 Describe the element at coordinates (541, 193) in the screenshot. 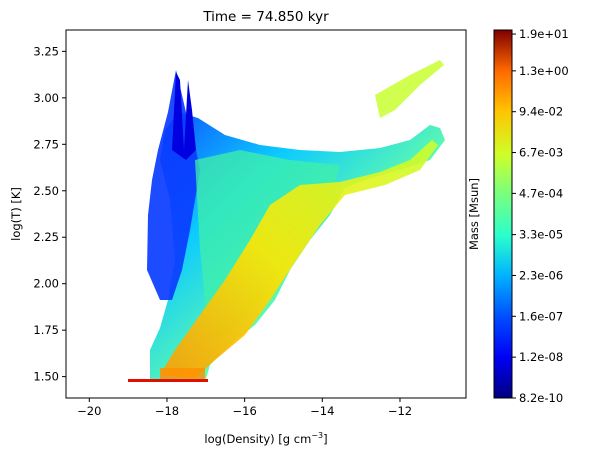

I see `colorbar-tick-label: 4.7e-04` at that location.